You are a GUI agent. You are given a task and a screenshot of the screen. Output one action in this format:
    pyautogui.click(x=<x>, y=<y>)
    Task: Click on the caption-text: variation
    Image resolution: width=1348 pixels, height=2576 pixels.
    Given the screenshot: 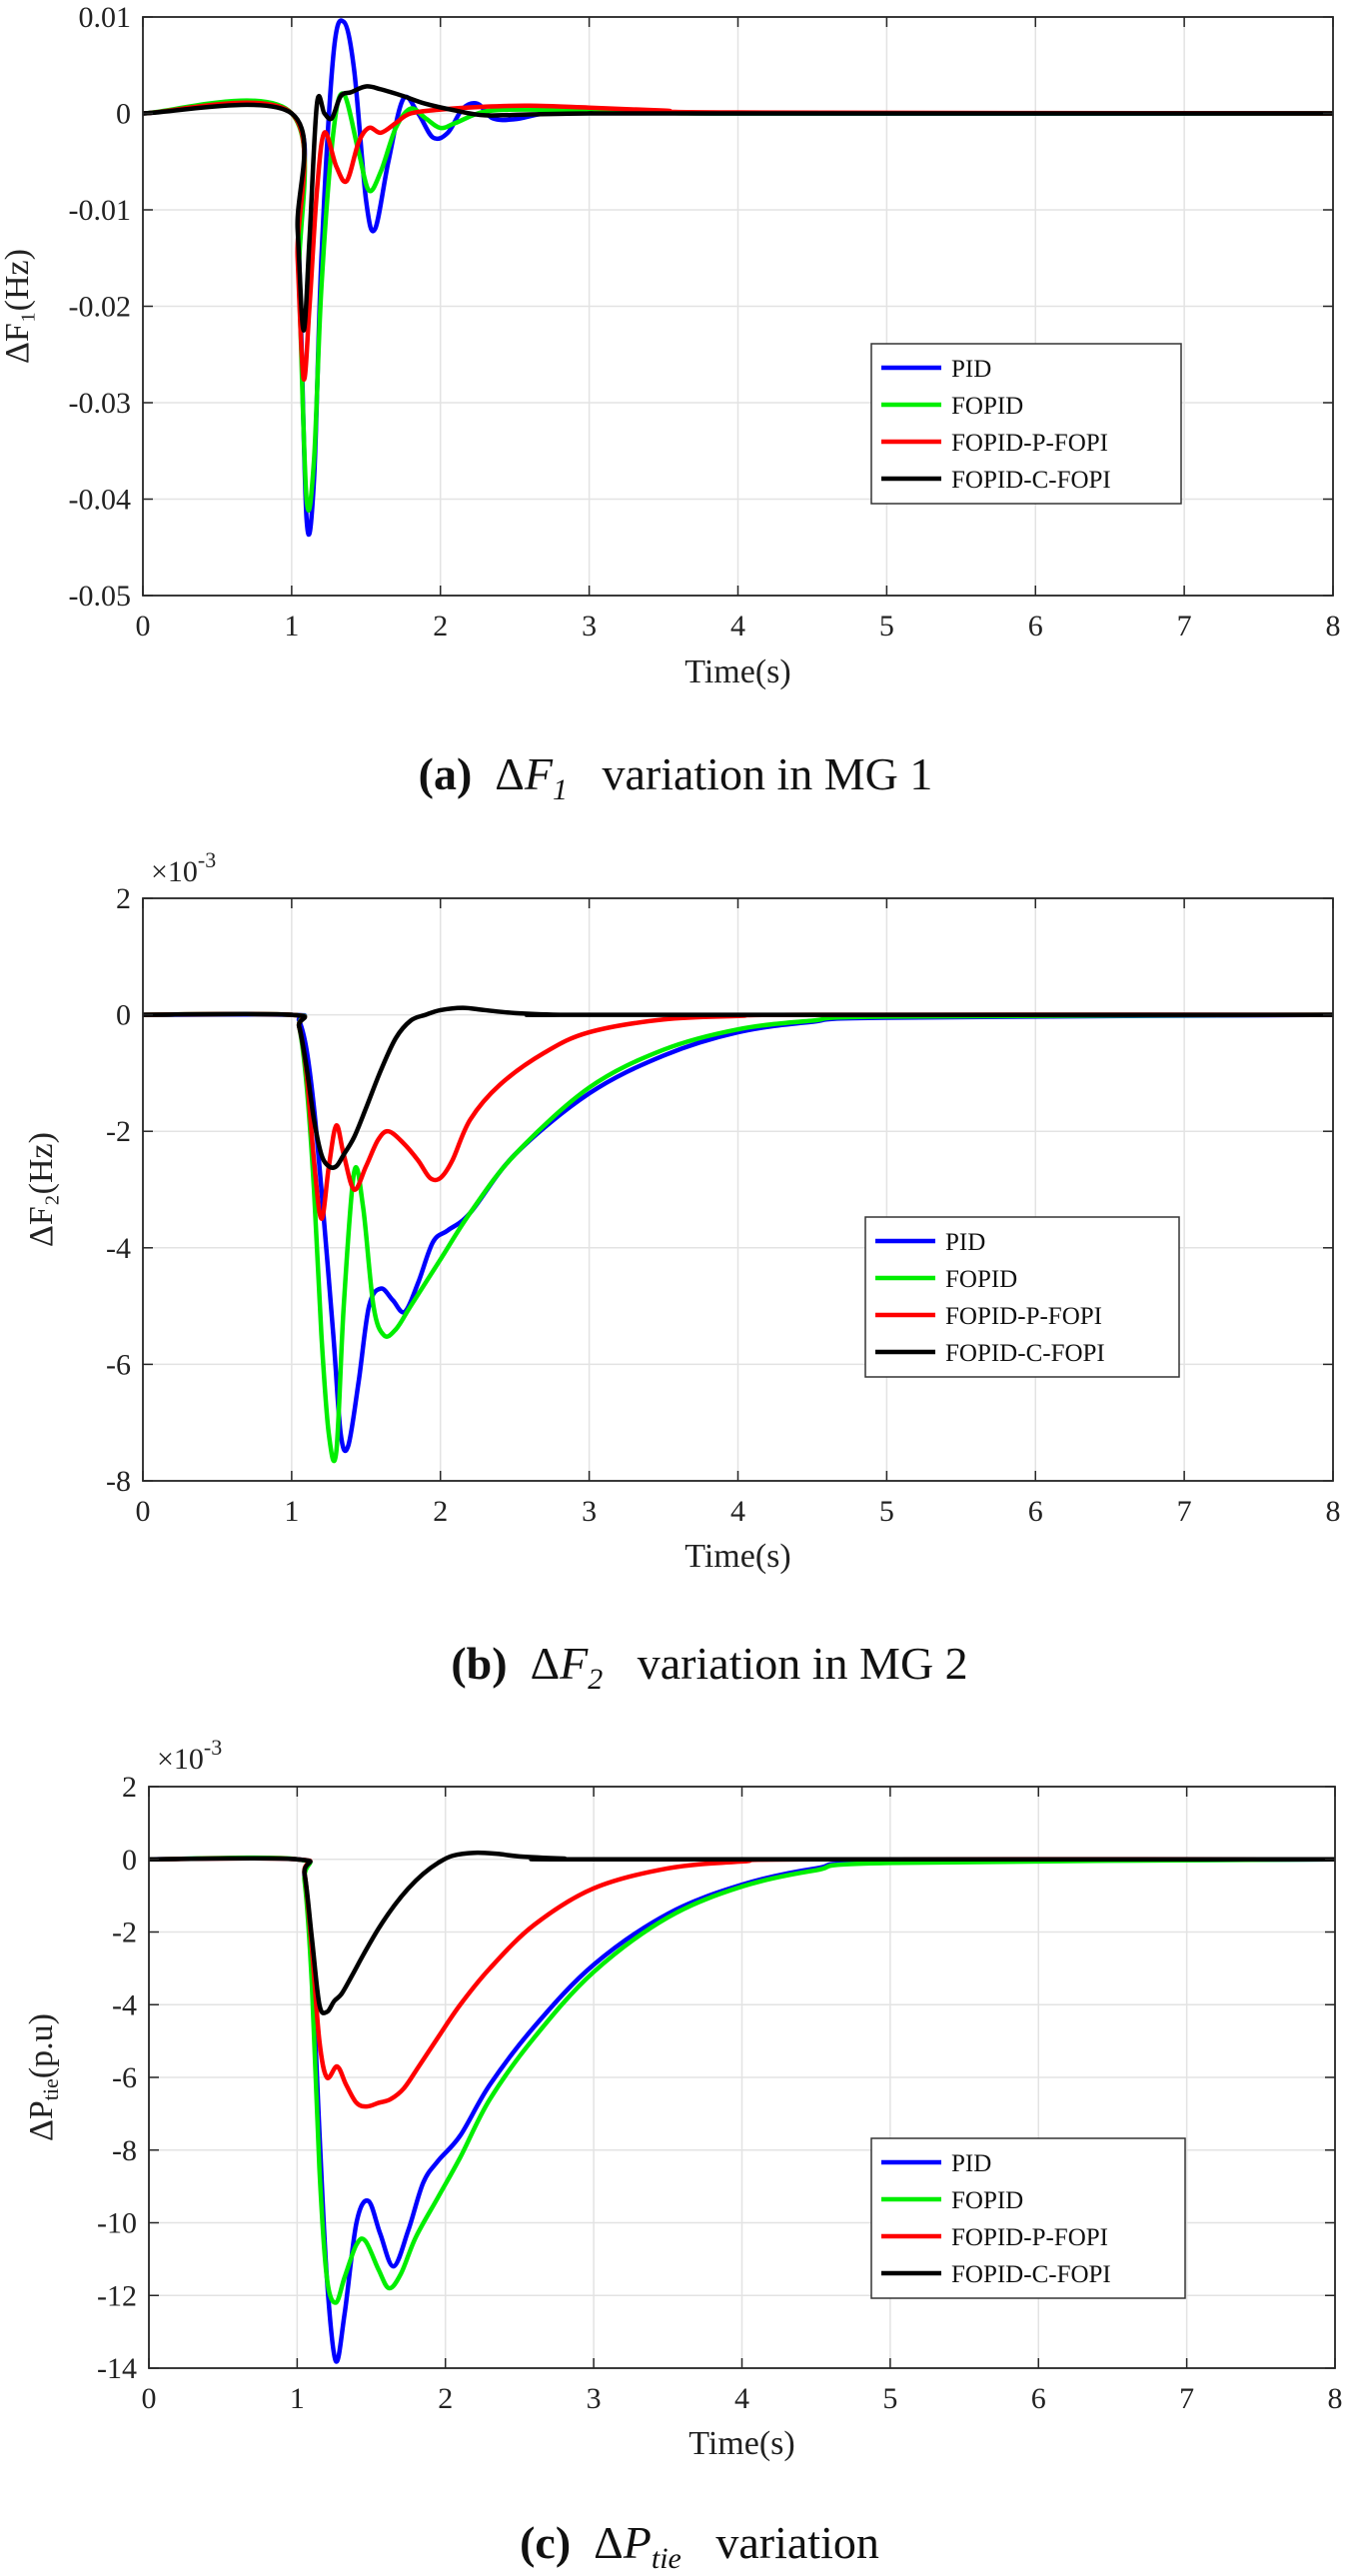 What is the action you would take?
    pyautogui.click(x=780, y=2542)
    